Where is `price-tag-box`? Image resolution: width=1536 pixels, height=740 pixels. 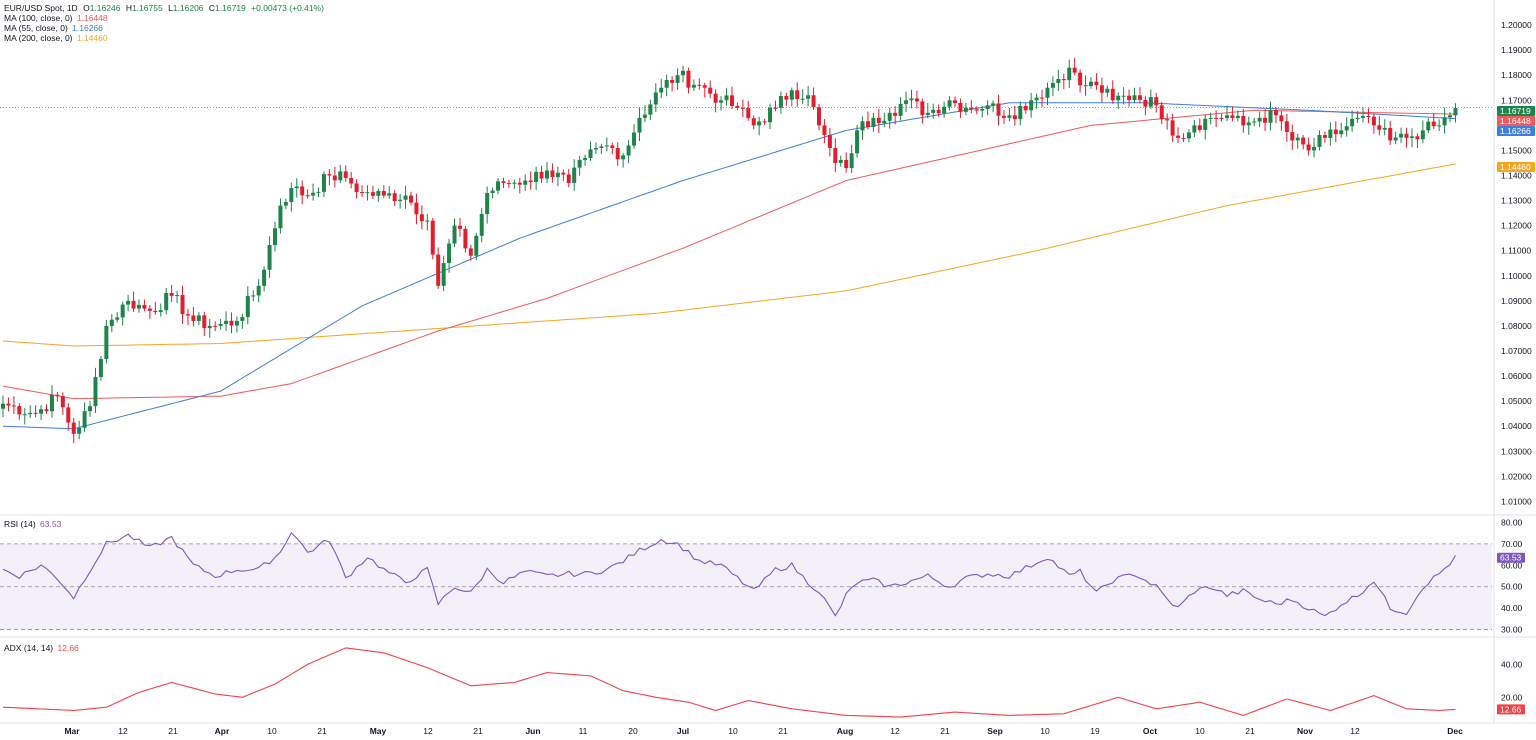
price-tag-box is located at coordinates (1516, 167).